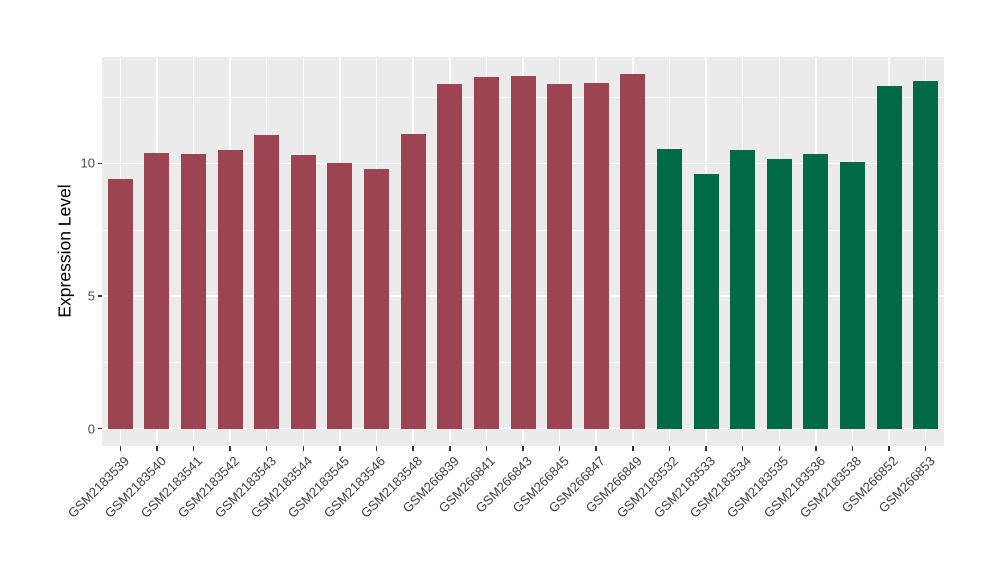 The height and width of the screenshot is (580, 1000). Describe the element at coordinates (303, 292) in the screenshot. I see `bar-GSM2183544` at that location.